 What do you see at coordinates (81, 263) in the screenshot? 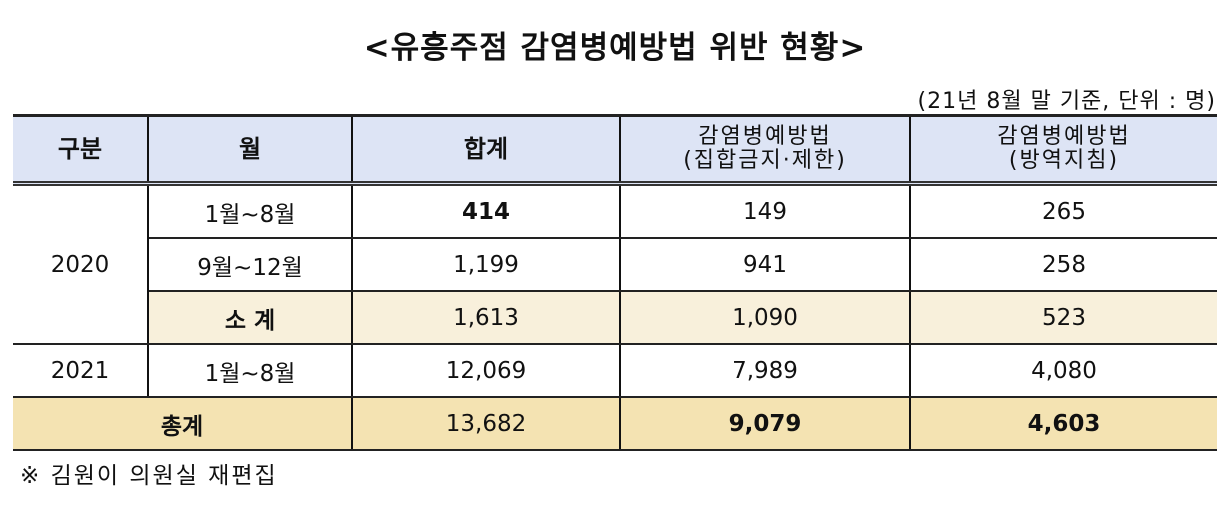
I see `year-cell: 2020` at bounding box center [81, 263].